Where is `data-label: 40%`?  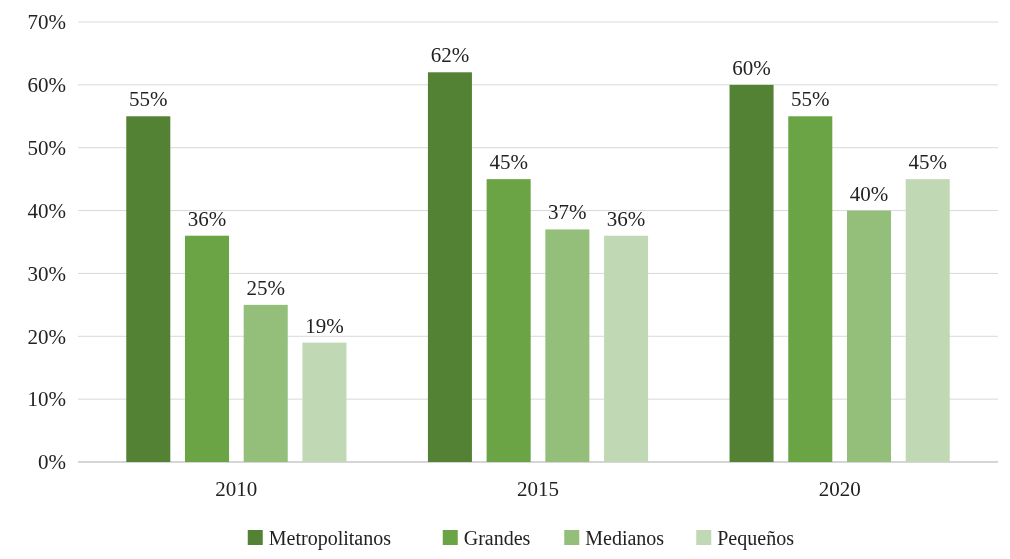
data-label: 40% is located at coordinates (869, 193).